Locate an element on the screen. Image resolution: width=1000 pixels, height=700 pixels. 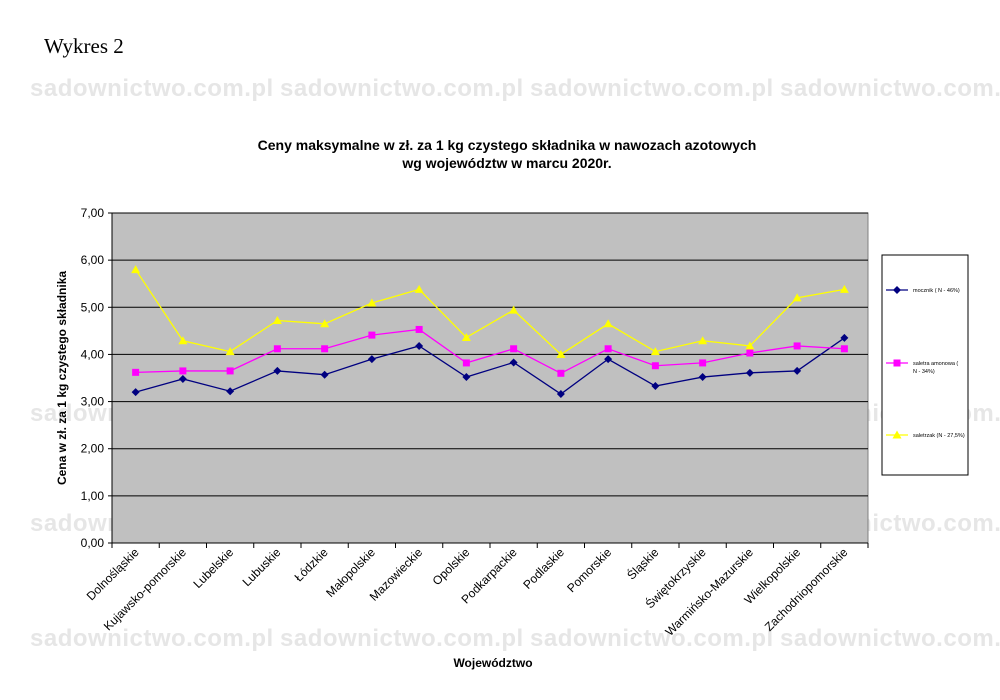
legend-label: saletrzak (N - 27,5%) is located at coordinates (939, 436).